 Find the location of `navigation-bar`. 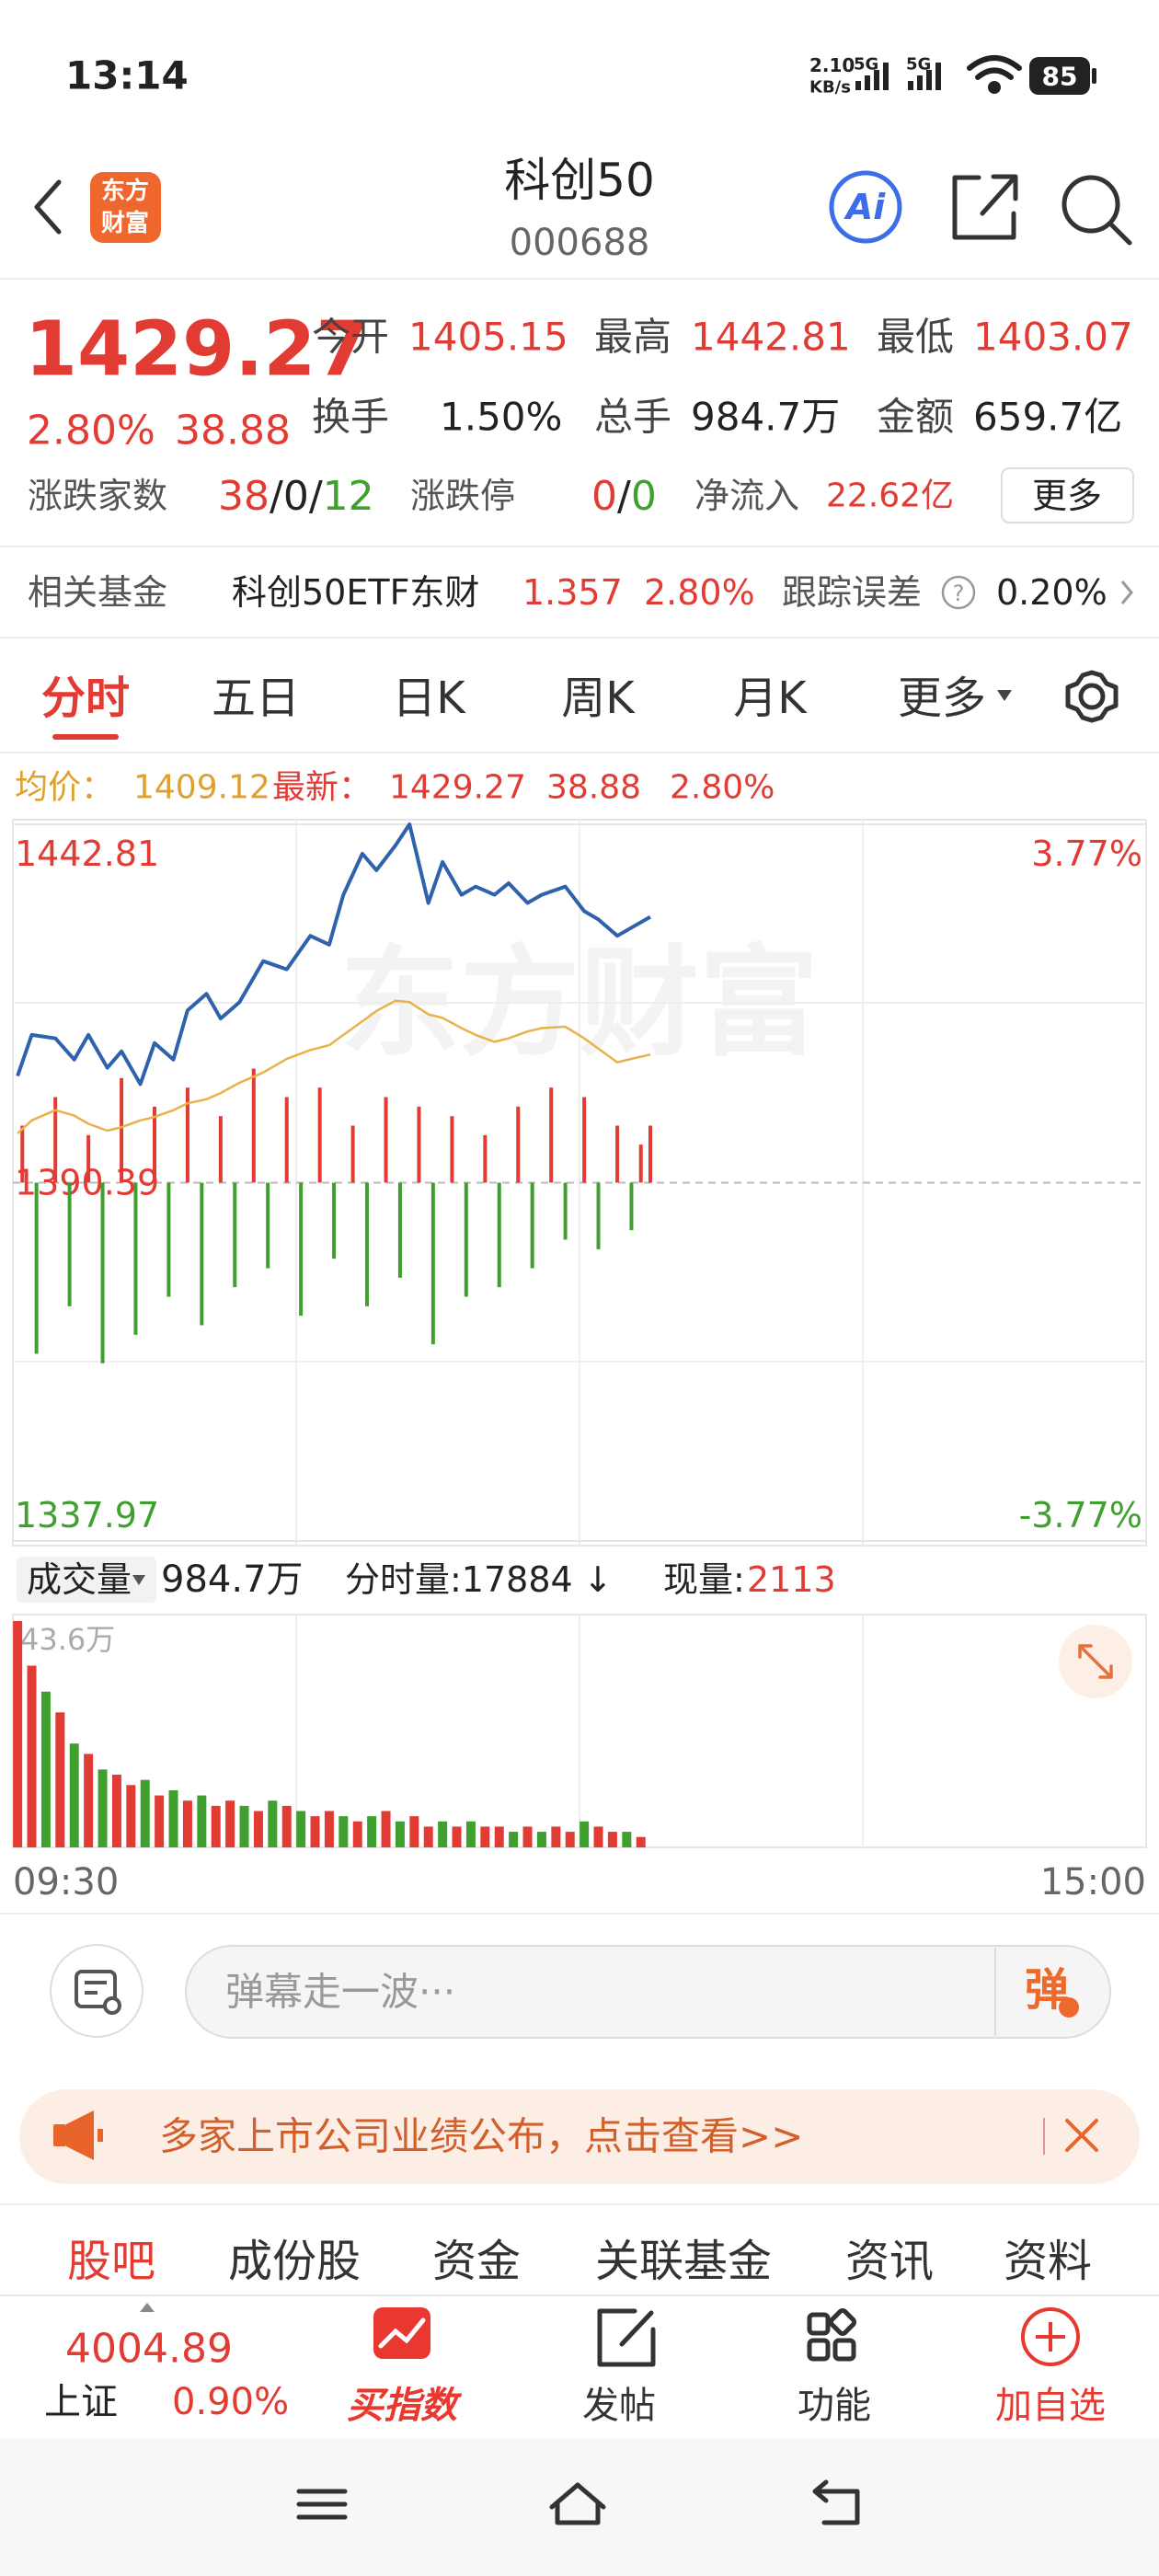

navigation-bar is located at coordinates (579, 2507).